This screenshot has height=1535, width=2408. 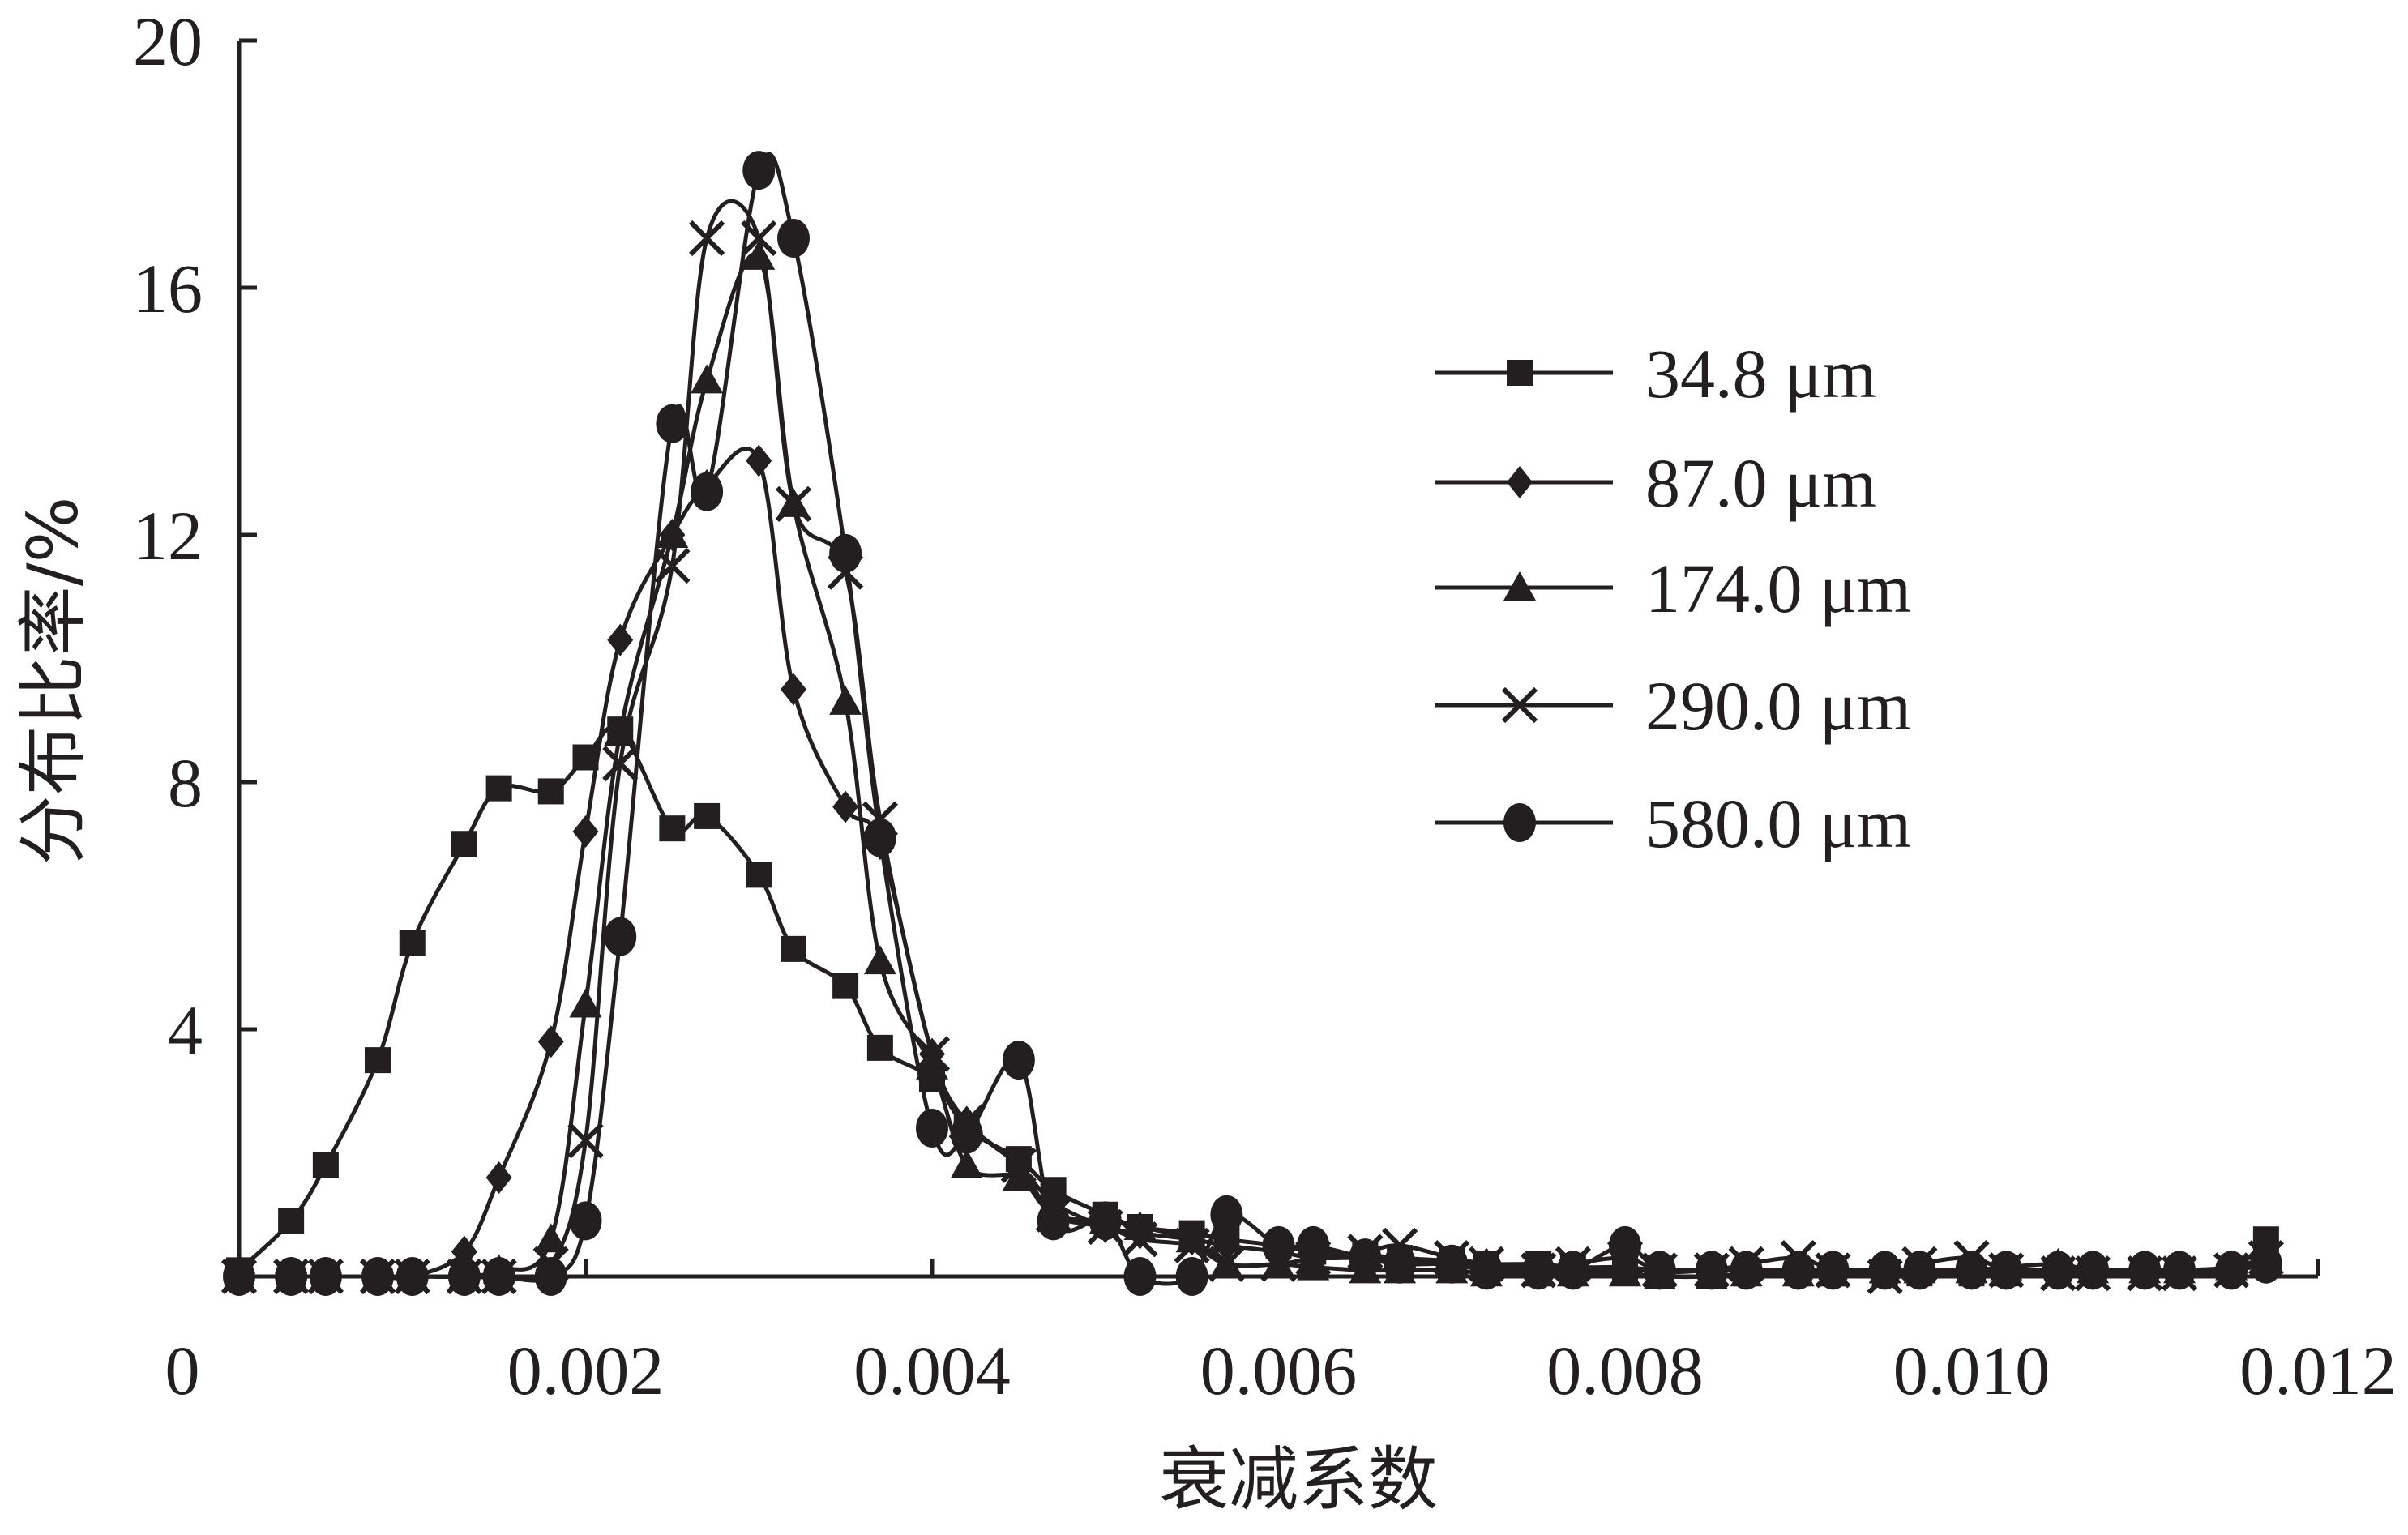 I want to click on y-tick-label: 8, so click(x=185, y=783).